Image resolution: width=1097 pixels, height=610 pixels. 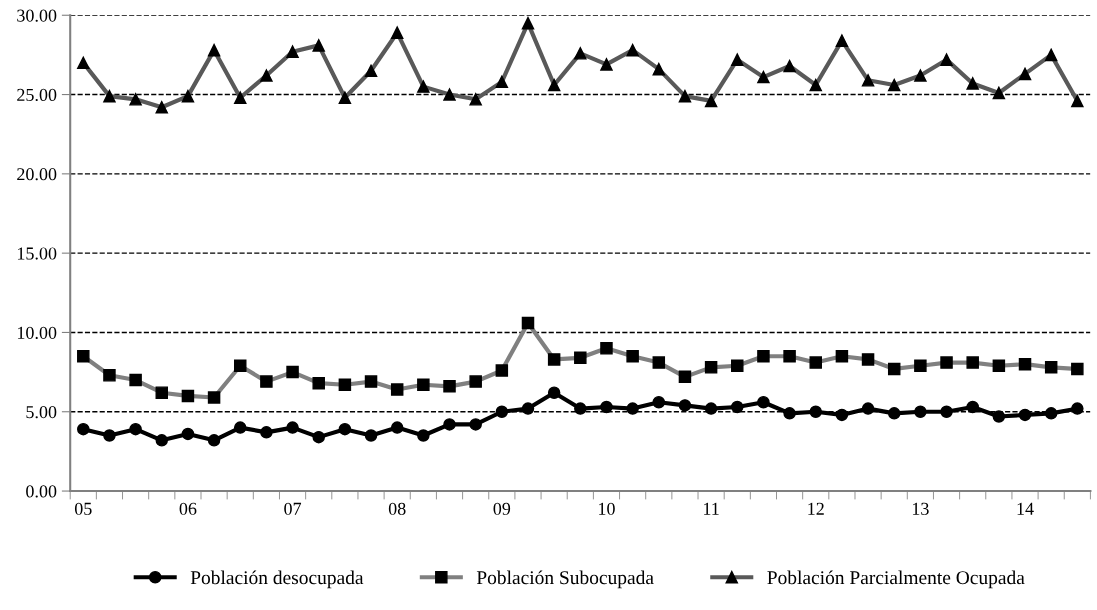 What do you see at coordinates (37, 15) in the screenshot?
I see `y-tick-label: 30.00` at bounding box center [37, 15].